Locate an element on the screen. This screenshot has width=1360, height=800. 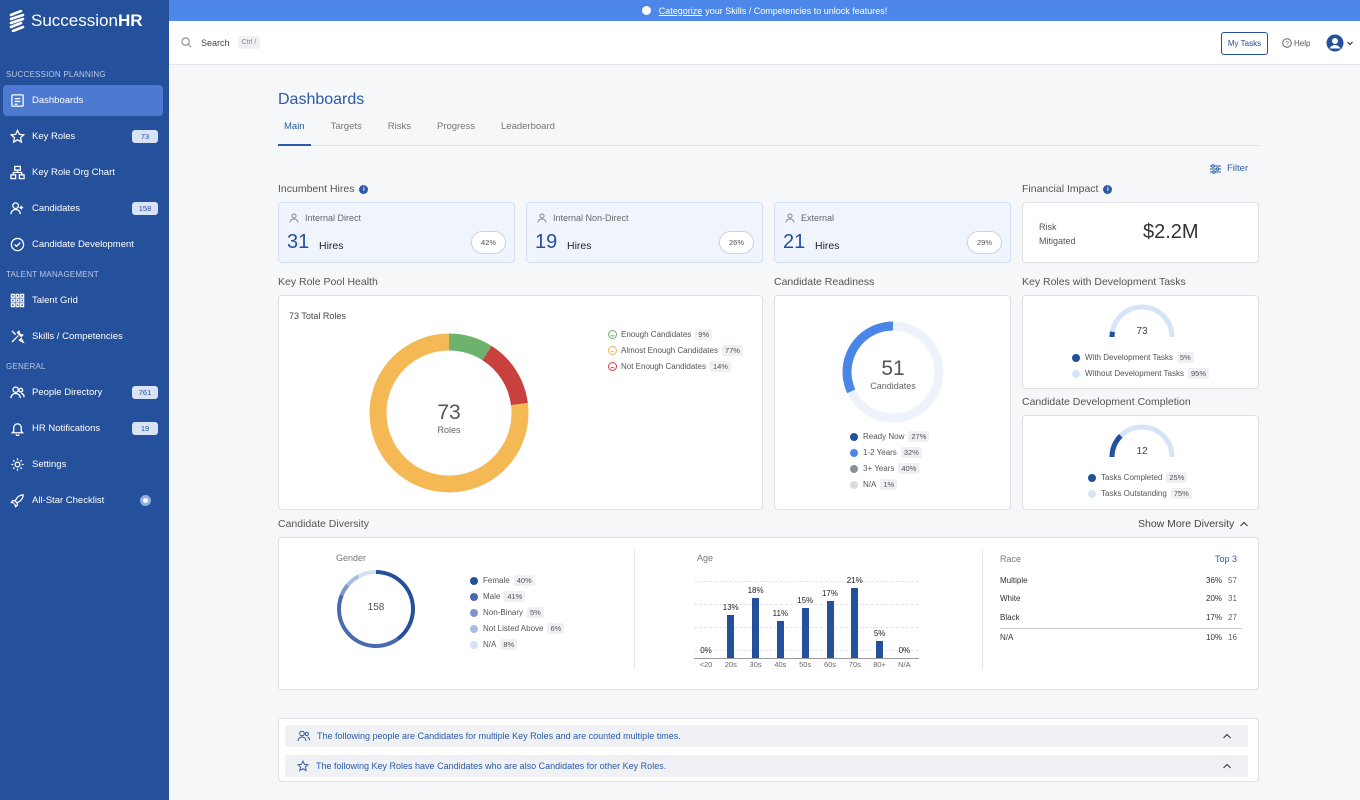
search-box: Search Ctrl / is located at coordinates (221, 42).